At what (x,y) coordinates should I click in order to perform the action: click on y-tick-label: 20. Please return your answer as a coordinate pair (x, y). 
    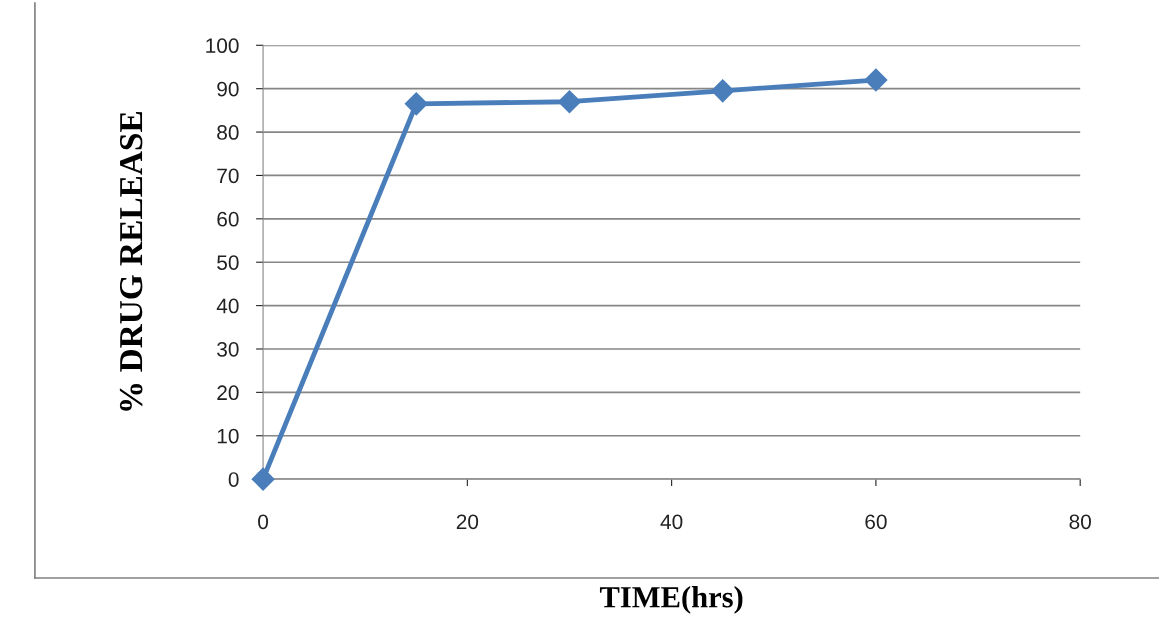
    Looking at the image, I should click on (228, 393).